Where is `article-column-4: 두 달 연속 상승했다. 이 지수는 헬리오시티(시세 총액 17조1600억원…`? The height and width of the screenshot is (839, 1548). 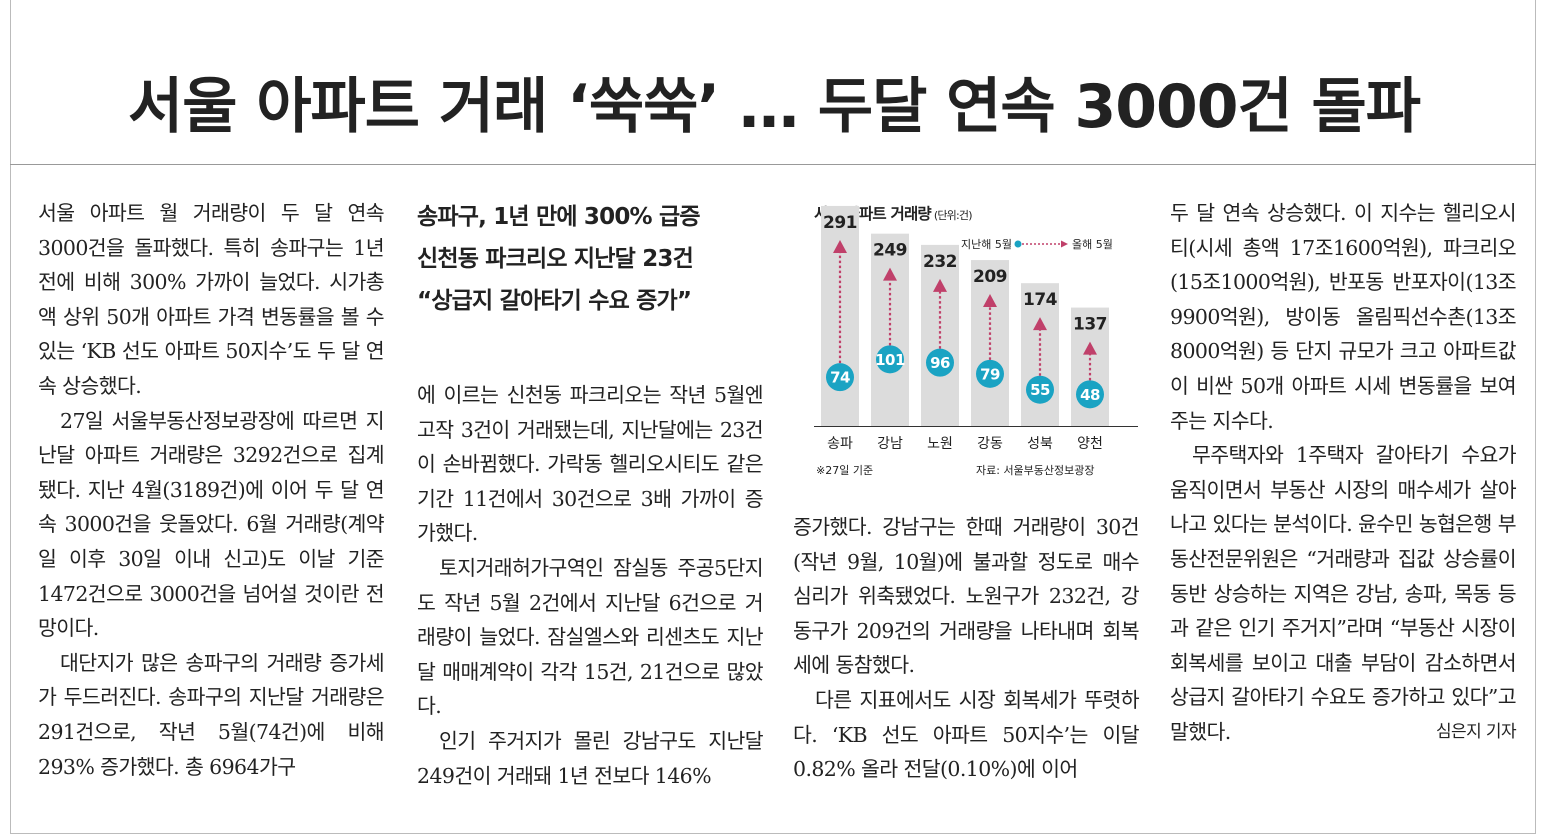 article-column-4: 두 달 연속 상승했다. 이 지수는 헬리오시티(시세 총액 17조1600억원… is located at coordinates (1343, 473).